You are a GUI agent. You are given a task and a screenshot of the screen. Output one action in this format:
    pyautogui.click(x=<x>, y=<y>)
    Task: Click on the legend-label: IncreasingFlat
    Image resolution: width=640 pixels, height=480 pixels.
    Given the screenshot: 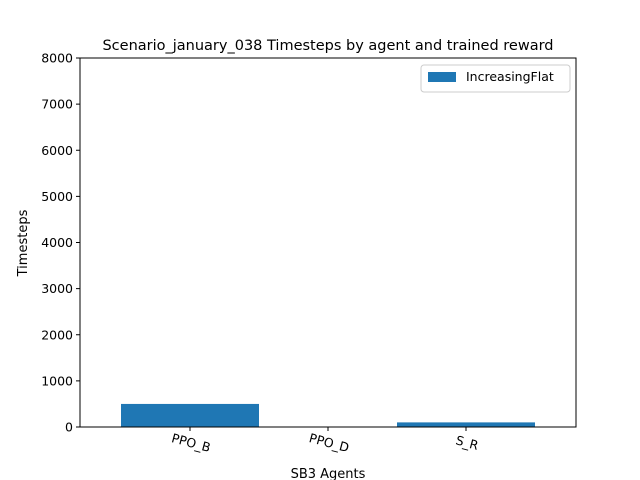 What is the action you would take?
    pyautogui.click(x=510, y=76)
    